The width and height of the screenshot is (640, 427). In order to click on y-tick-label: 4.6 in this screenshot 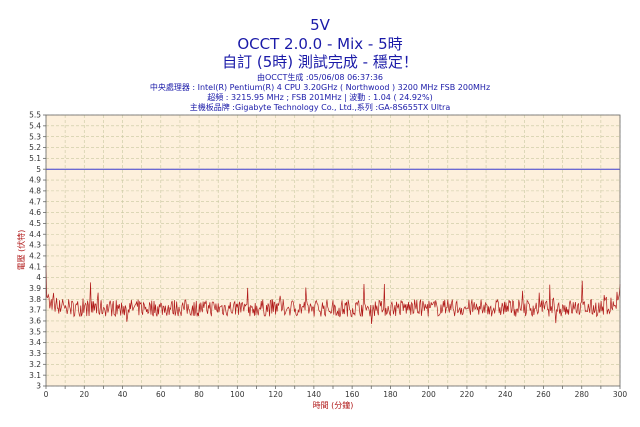, I will do `click(35, 212)`.